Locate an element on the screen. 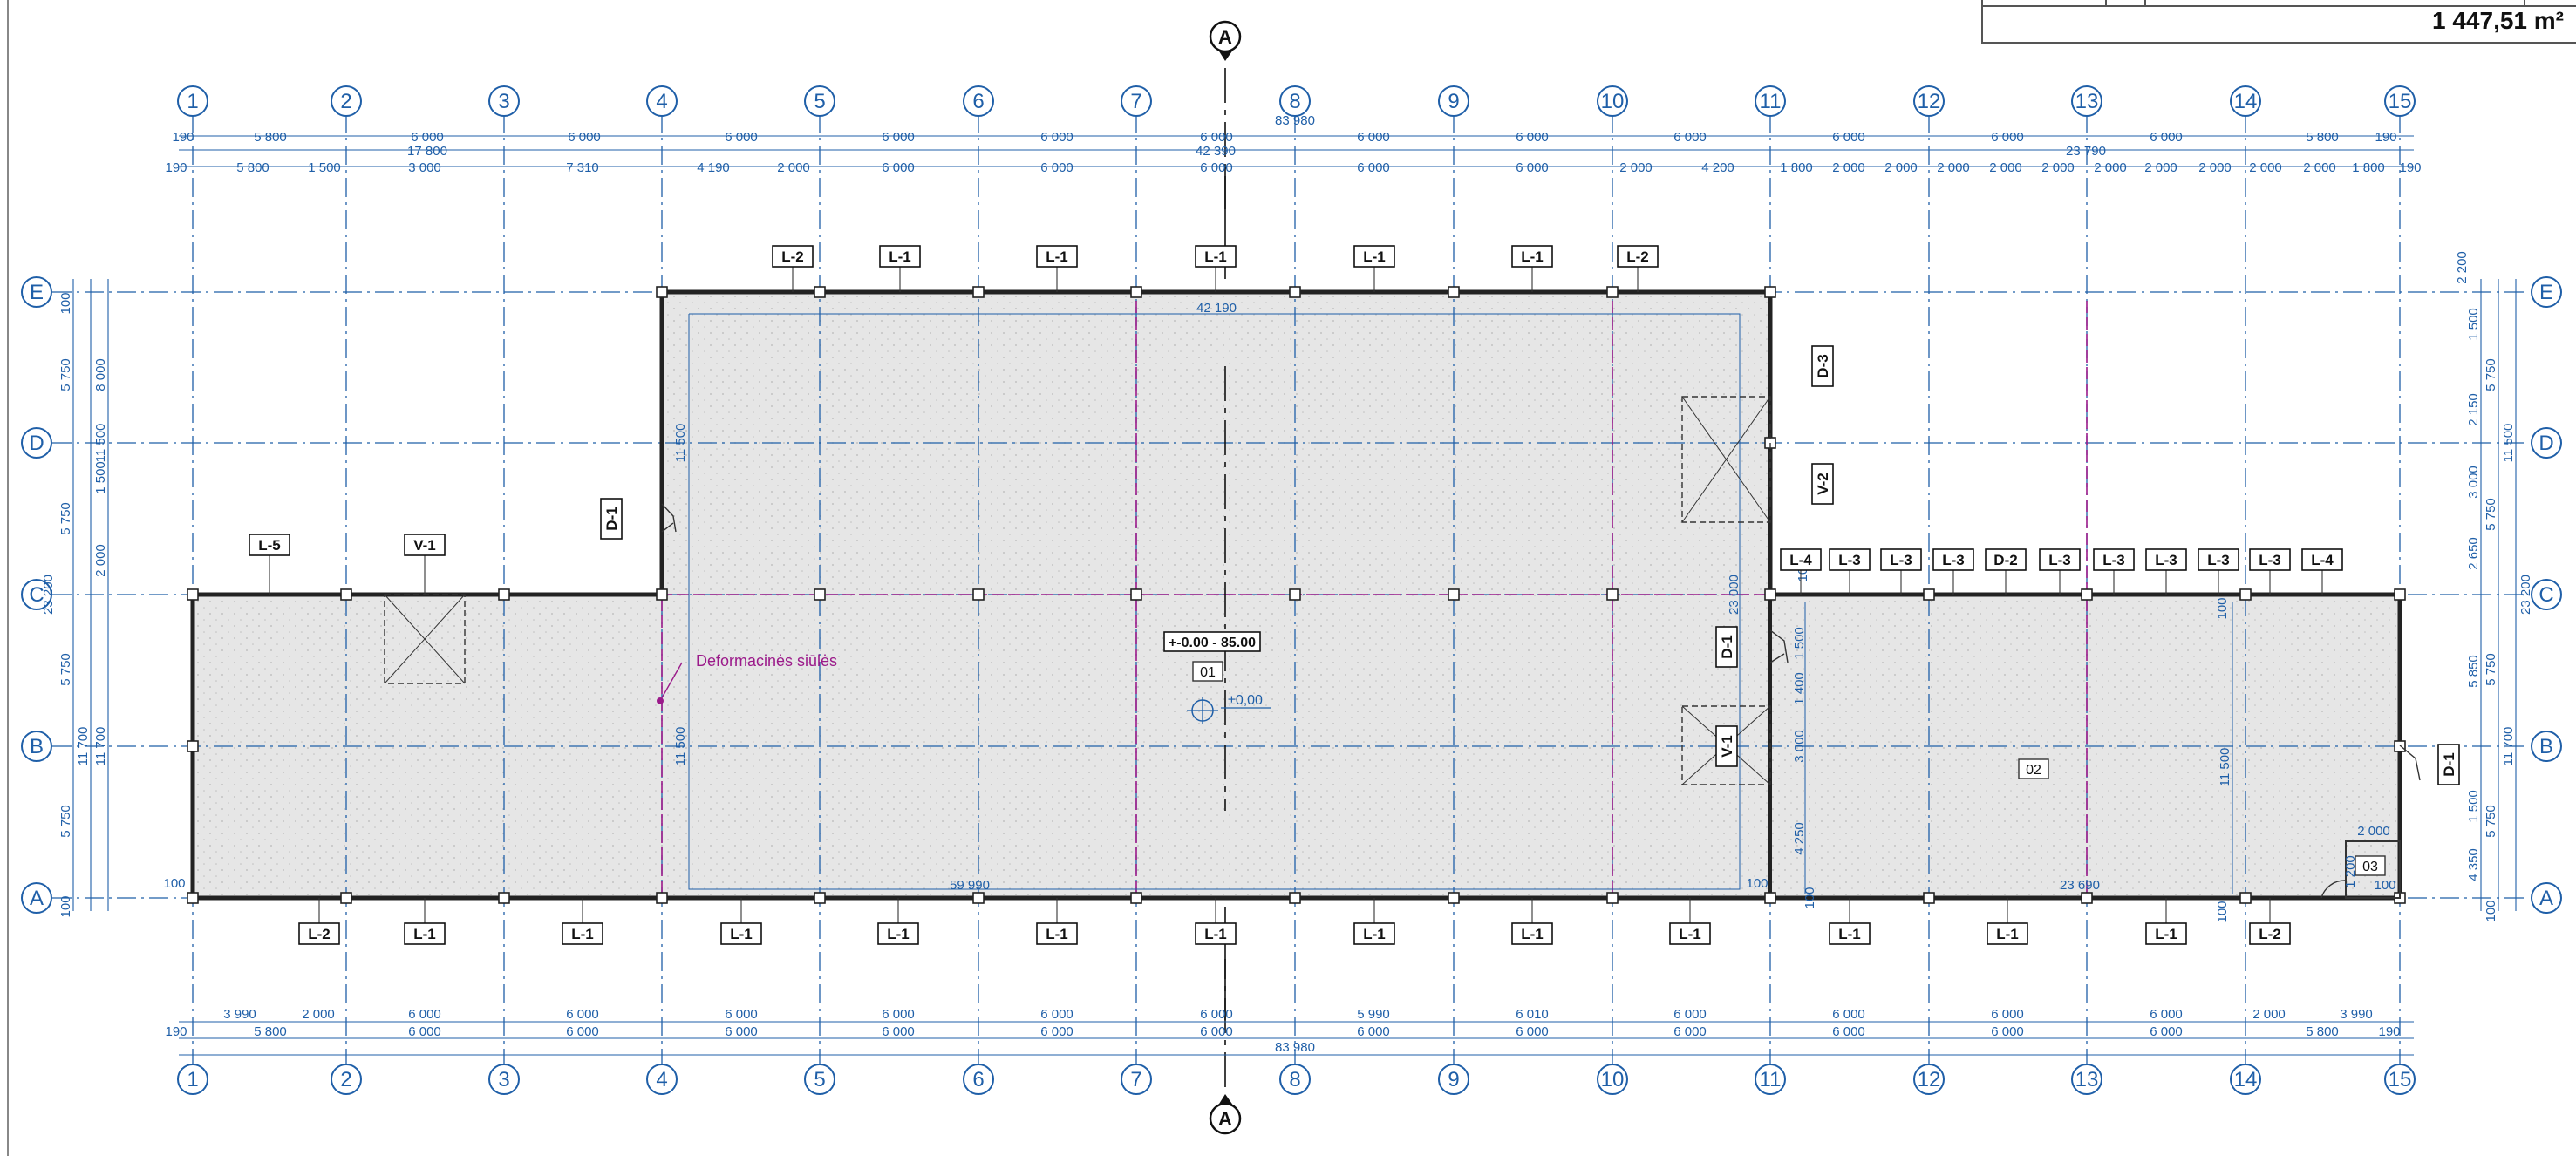  tag-c-8-box is located at coordinates (2219, 559).